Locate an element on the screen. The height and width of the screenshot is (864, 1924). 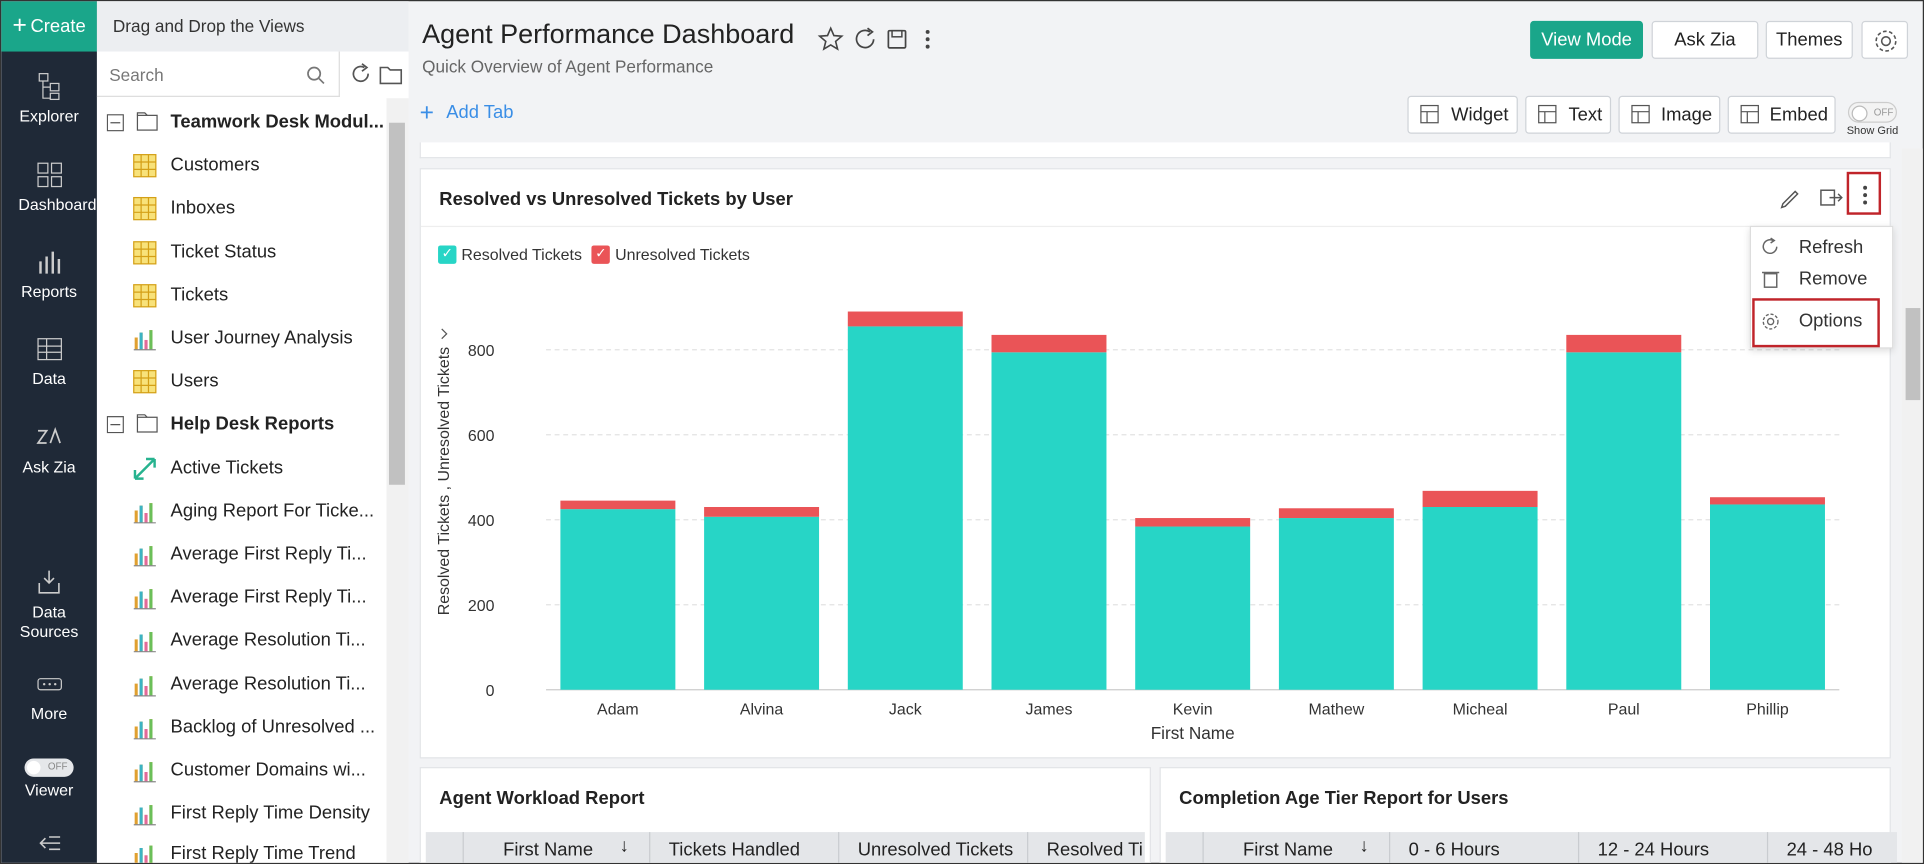
column-header: 0 - 6 Hours is located at coordinates (1483, 847).